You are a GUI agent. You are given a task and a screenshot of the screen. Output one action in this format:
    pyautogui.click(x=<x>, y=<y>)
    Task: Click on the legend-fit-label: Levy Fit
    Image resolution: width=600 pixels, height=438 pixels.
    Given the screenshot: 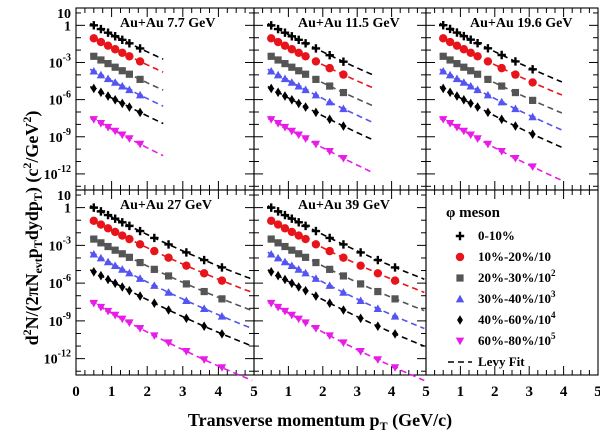 What is the action you would take?
    pyautogui.click(x=501, y=361)
    